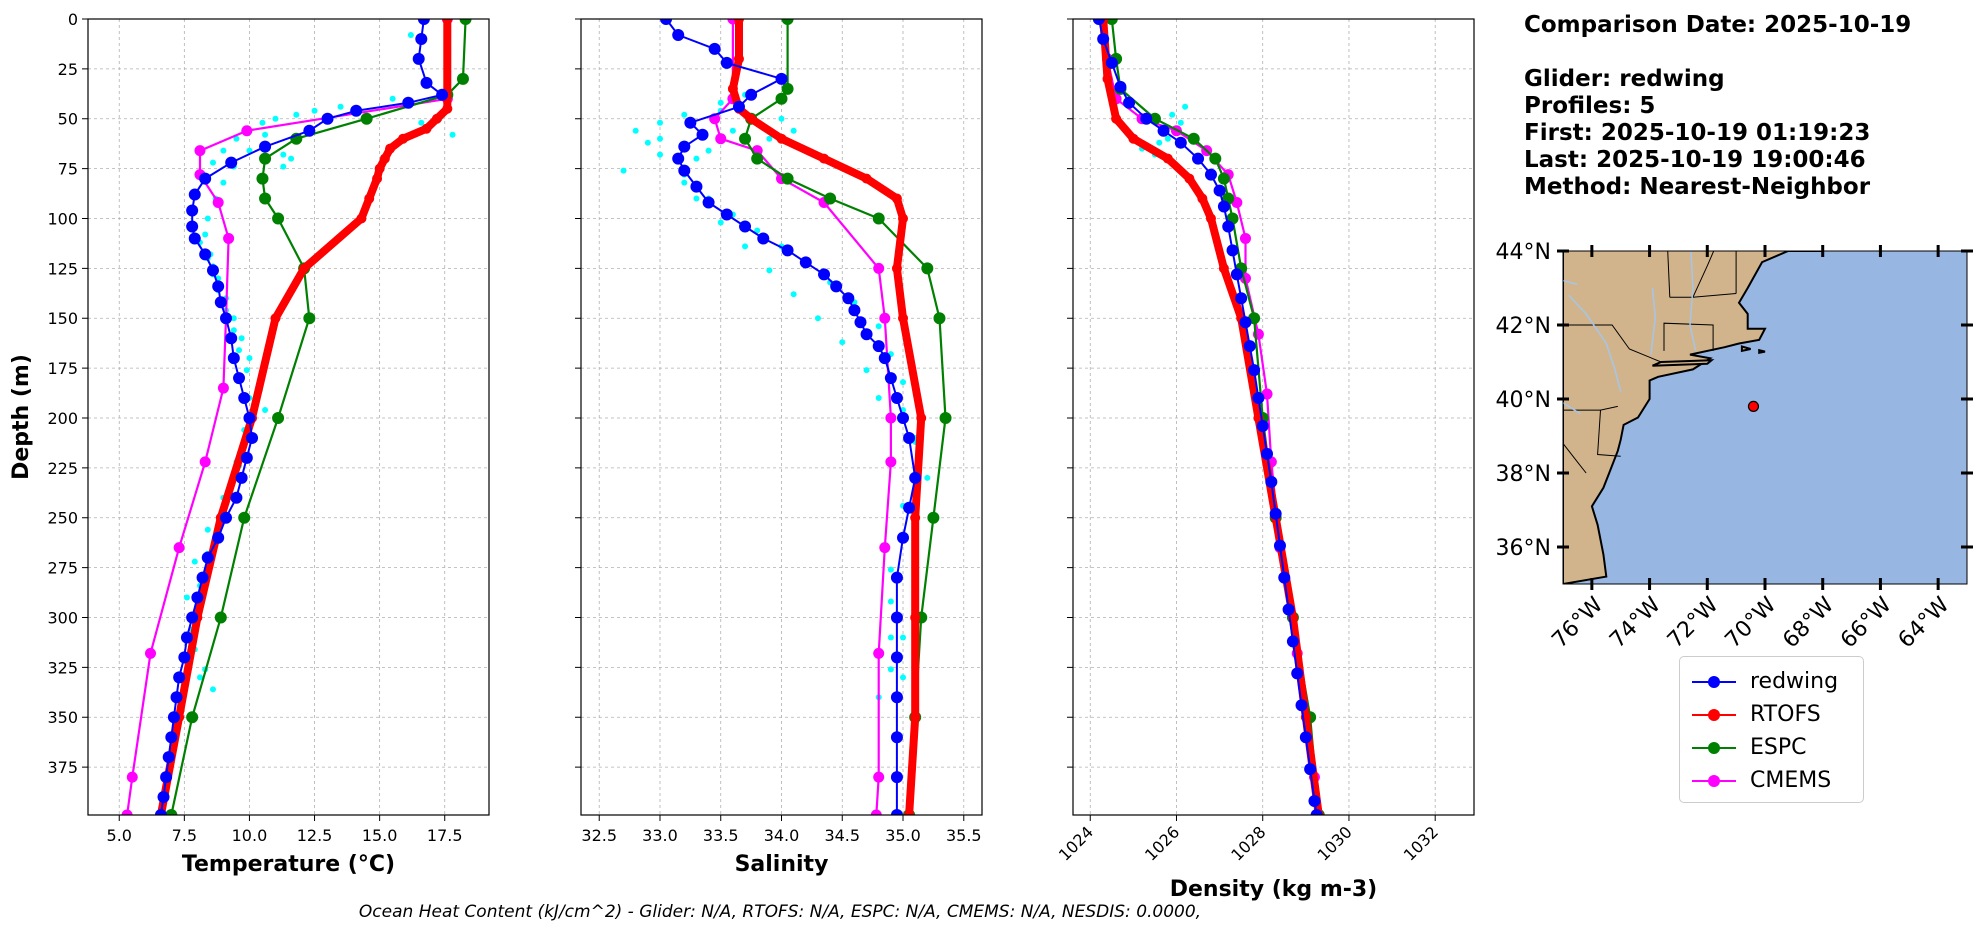  Describe the element at coordinates (1808, 622) in the screenshot. I see `map-lon-label: 68°W` at that location.